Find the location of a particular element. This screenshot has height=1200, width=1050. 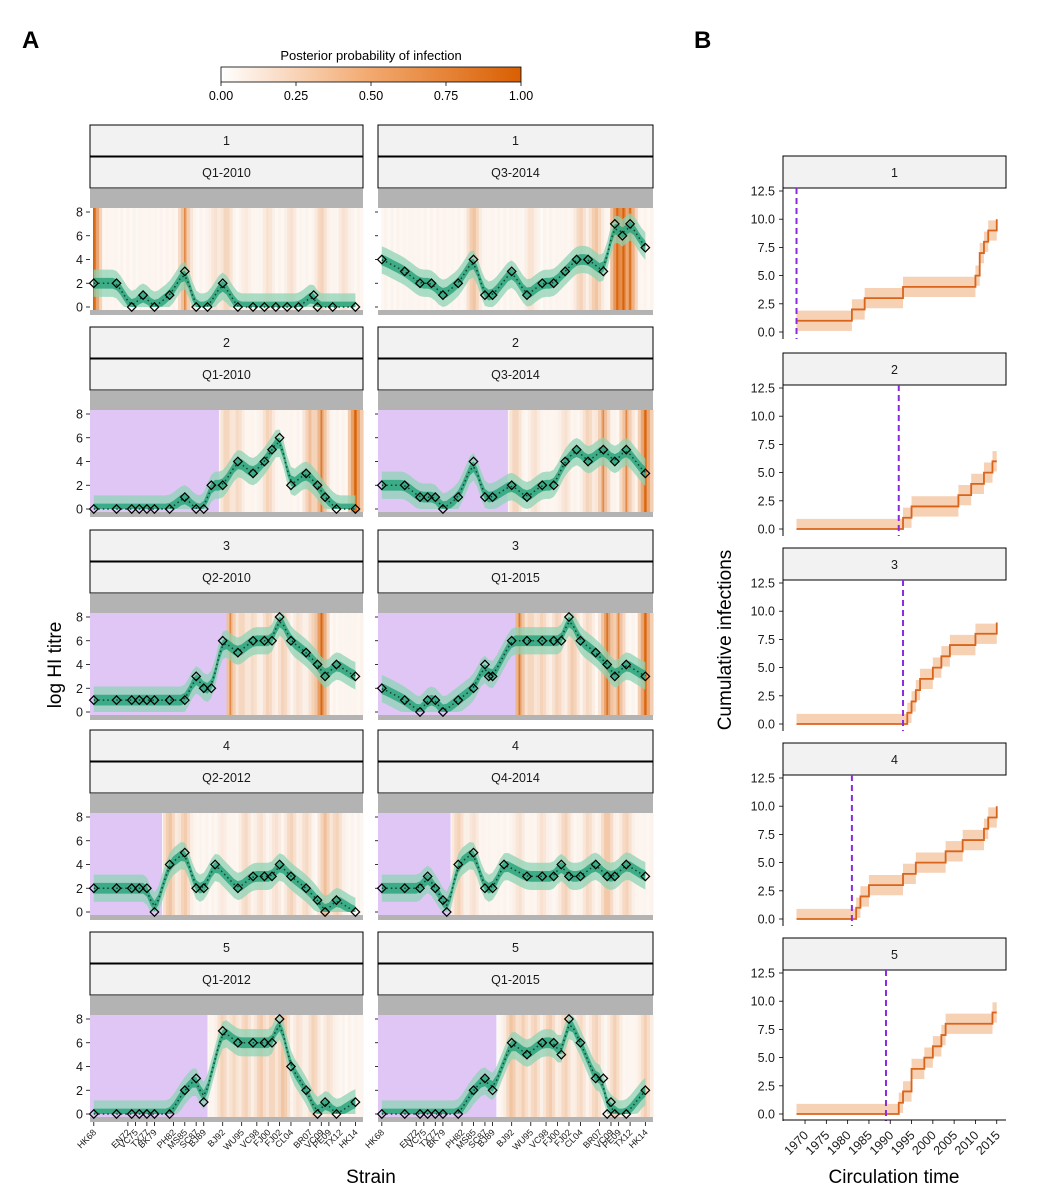

y-tick-label: 10.0 is located at coordinates (763, 220).